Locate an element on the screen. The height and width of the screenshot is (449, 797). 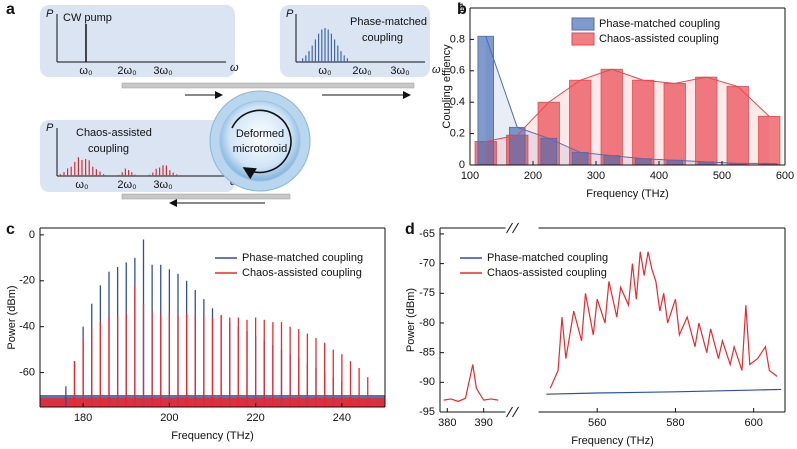
mini-spectra is located at coordinates (203, 102).